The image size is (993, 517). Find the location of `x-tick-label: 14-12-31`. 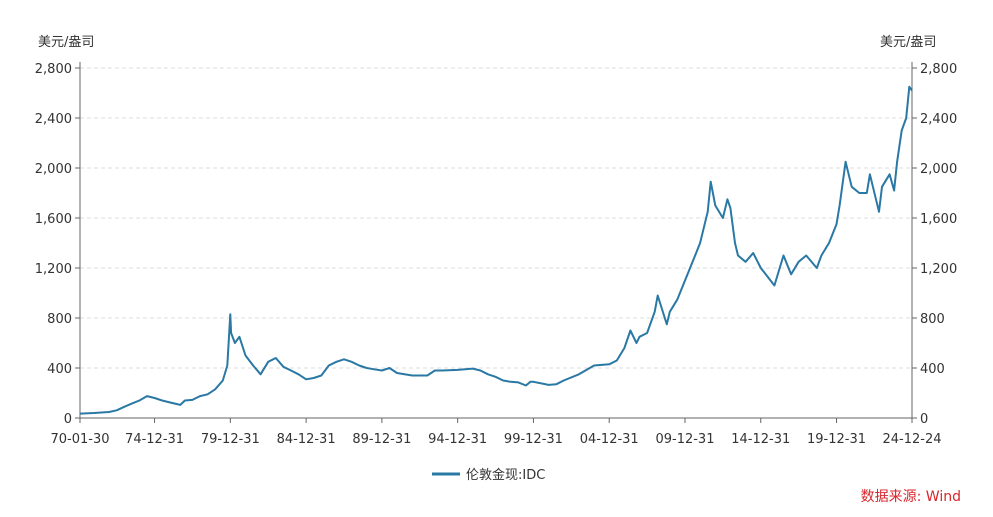

x-tick-label: 14-12-31 is located at coordinates (760, 439).